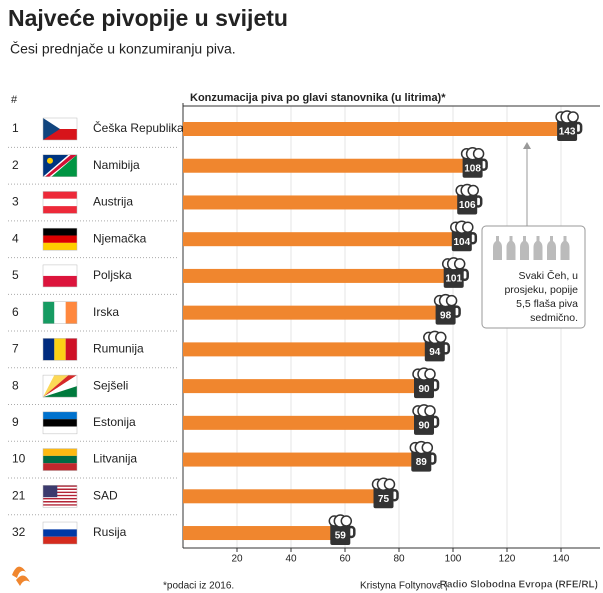 The height and width of the screenshot is (593, 603). I want to click on rank-header: #, so click(14, 100).